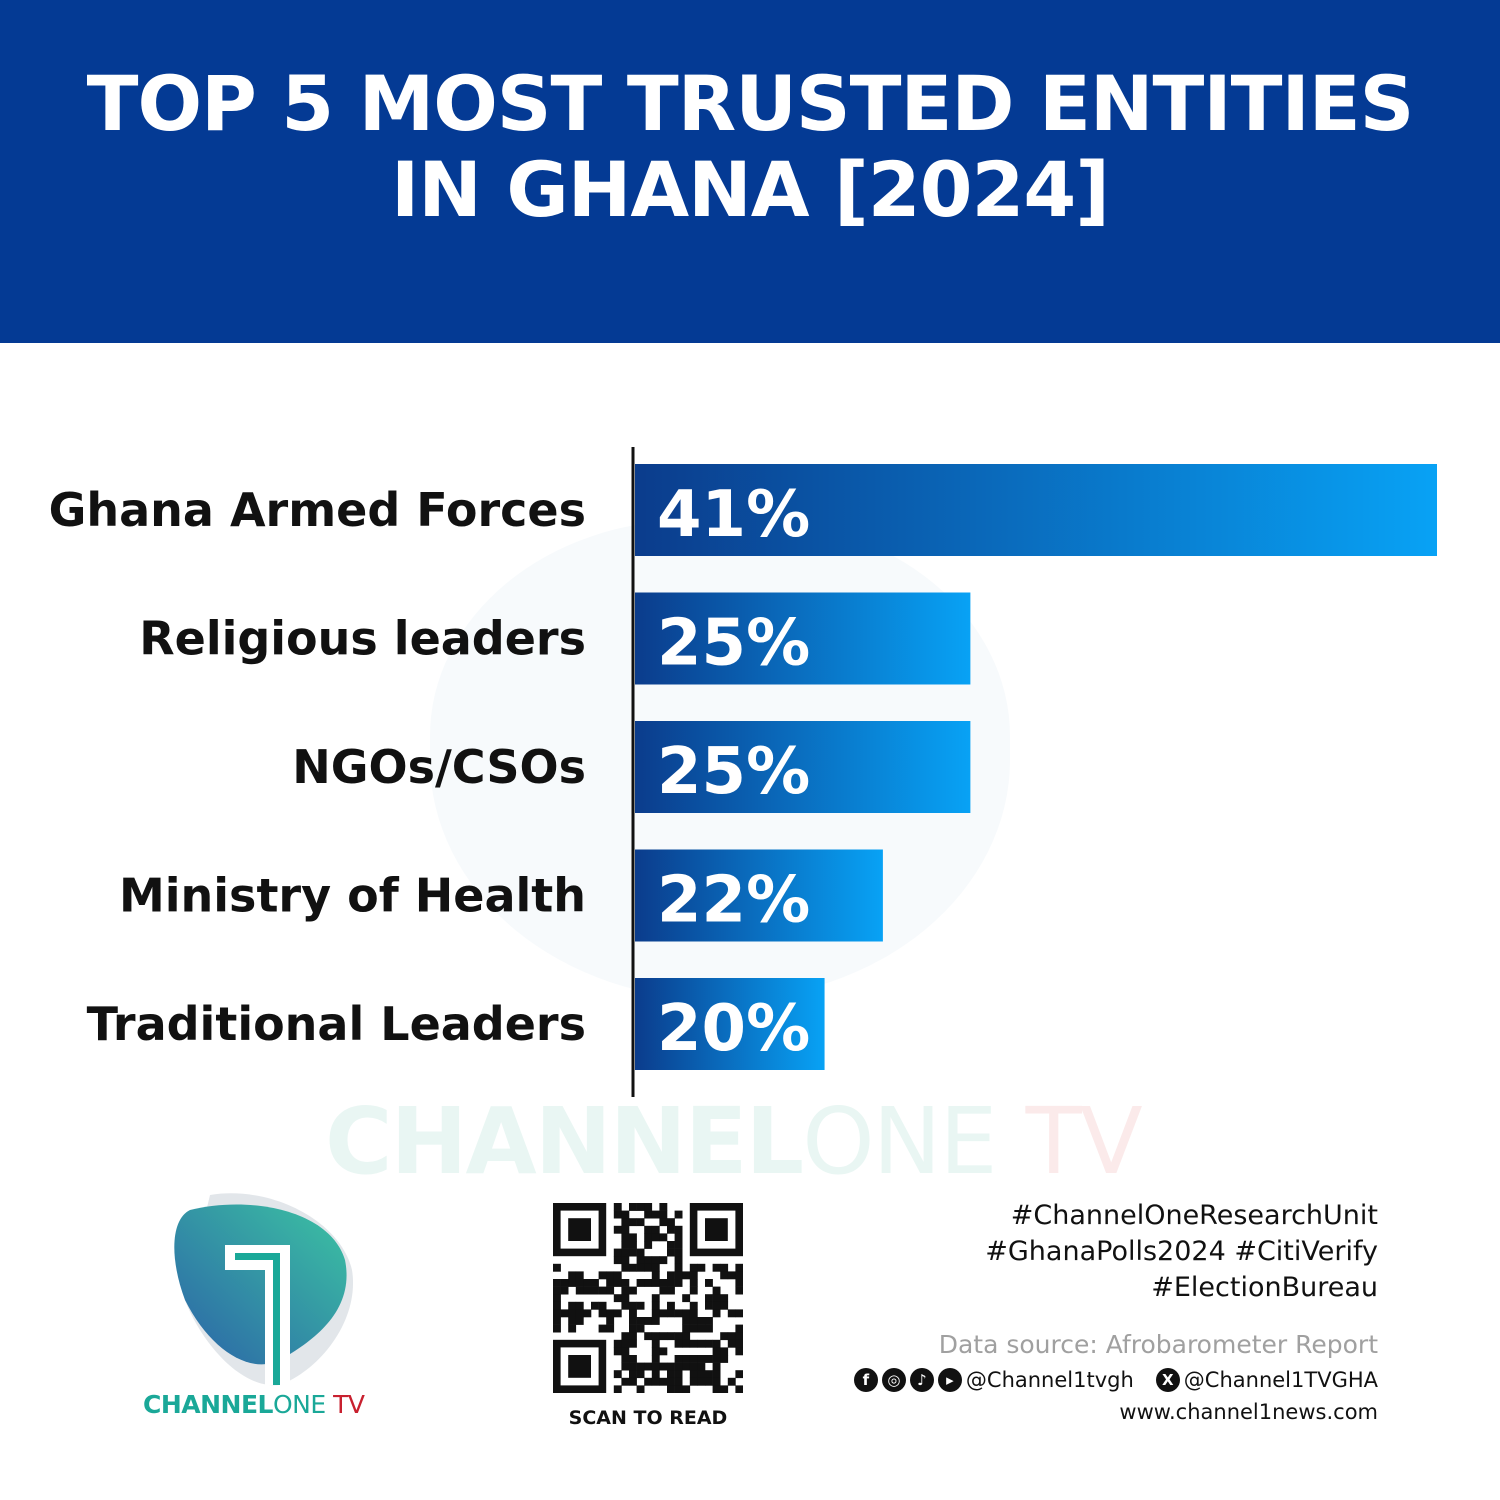 The image size is (1500, 1500). What do you see at coordinates (1264, 1287) in the screenshot?
I see `hashtag-line: #ElectionBureau` at bounding box center [1264, 1287].